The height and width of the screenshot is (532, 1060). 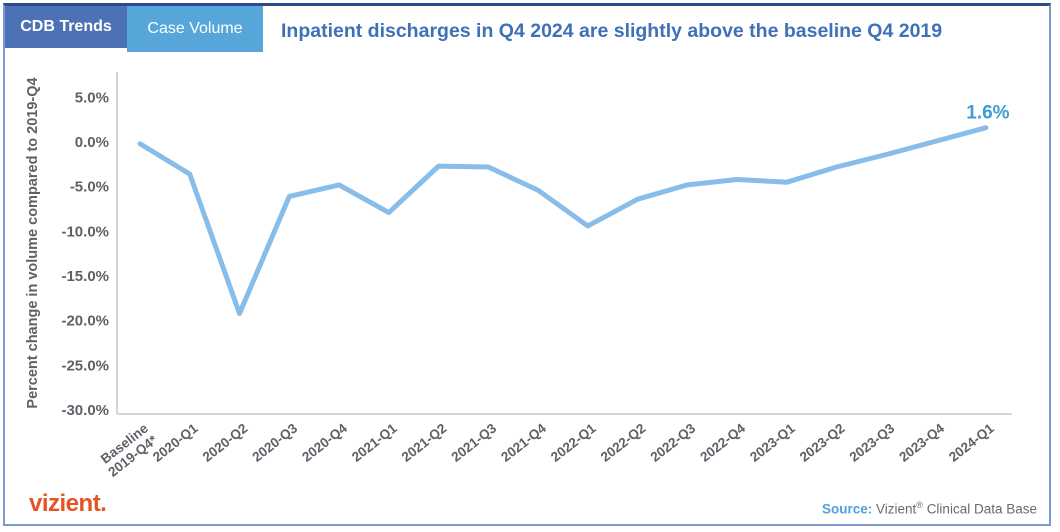 I want to click on x-tick-label: 2021-Q2, so click(x=424, y=443).